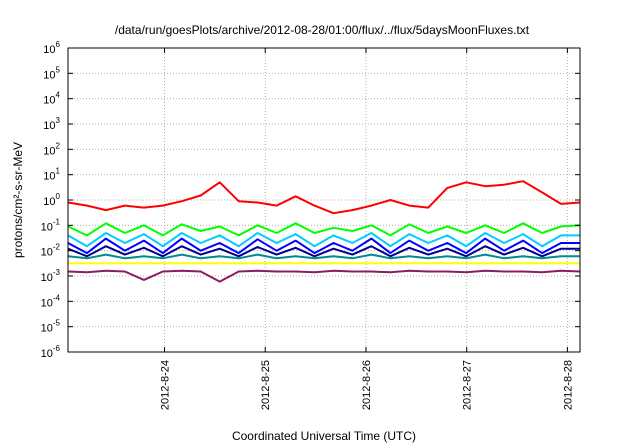 Image resolution: width=640 pixels, height=448 pixels. I want to click on y-tick-label: 10⁰, so click(51, 200).